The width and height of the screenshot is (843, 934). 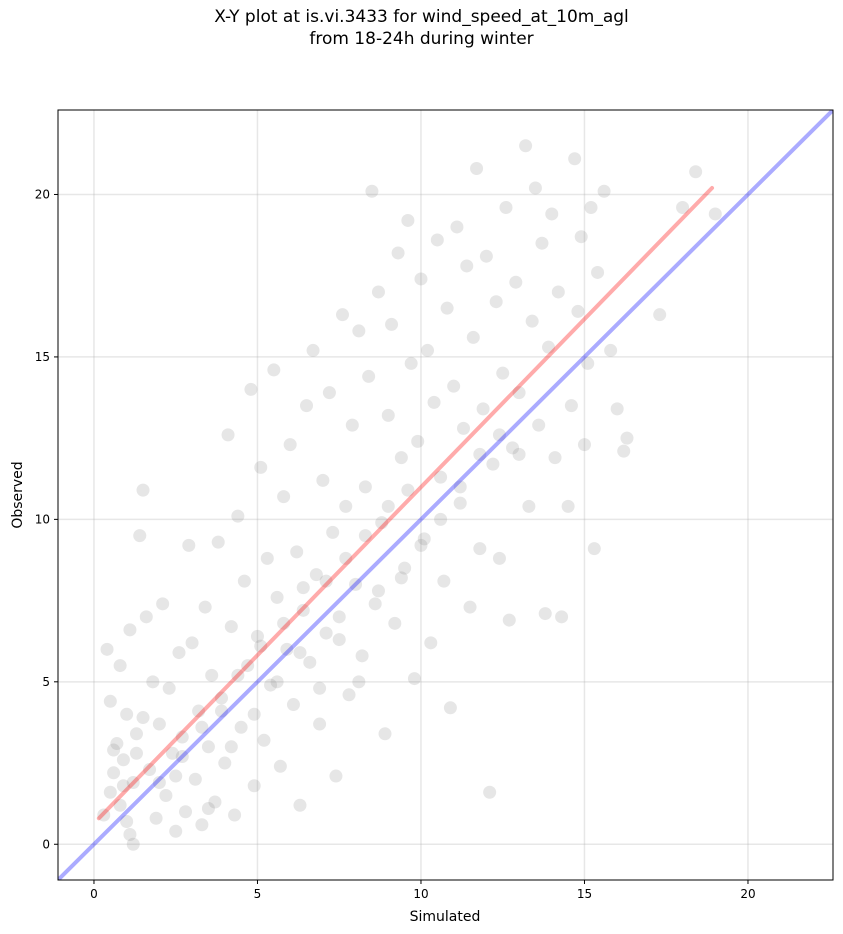 I want to click on x-tick-label: 20, so click(x=747, y=894).